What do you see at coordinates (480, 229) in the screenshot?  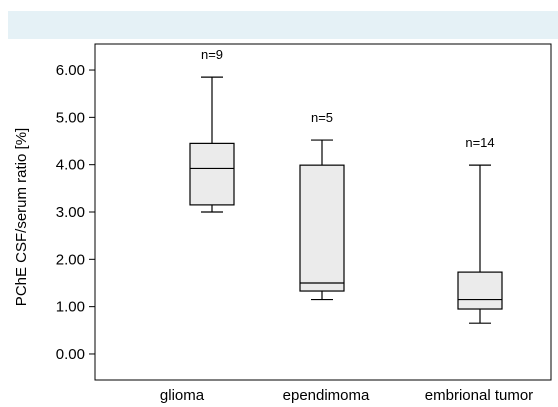 I see `box-3: n=14` at bounding box center [480, 229].